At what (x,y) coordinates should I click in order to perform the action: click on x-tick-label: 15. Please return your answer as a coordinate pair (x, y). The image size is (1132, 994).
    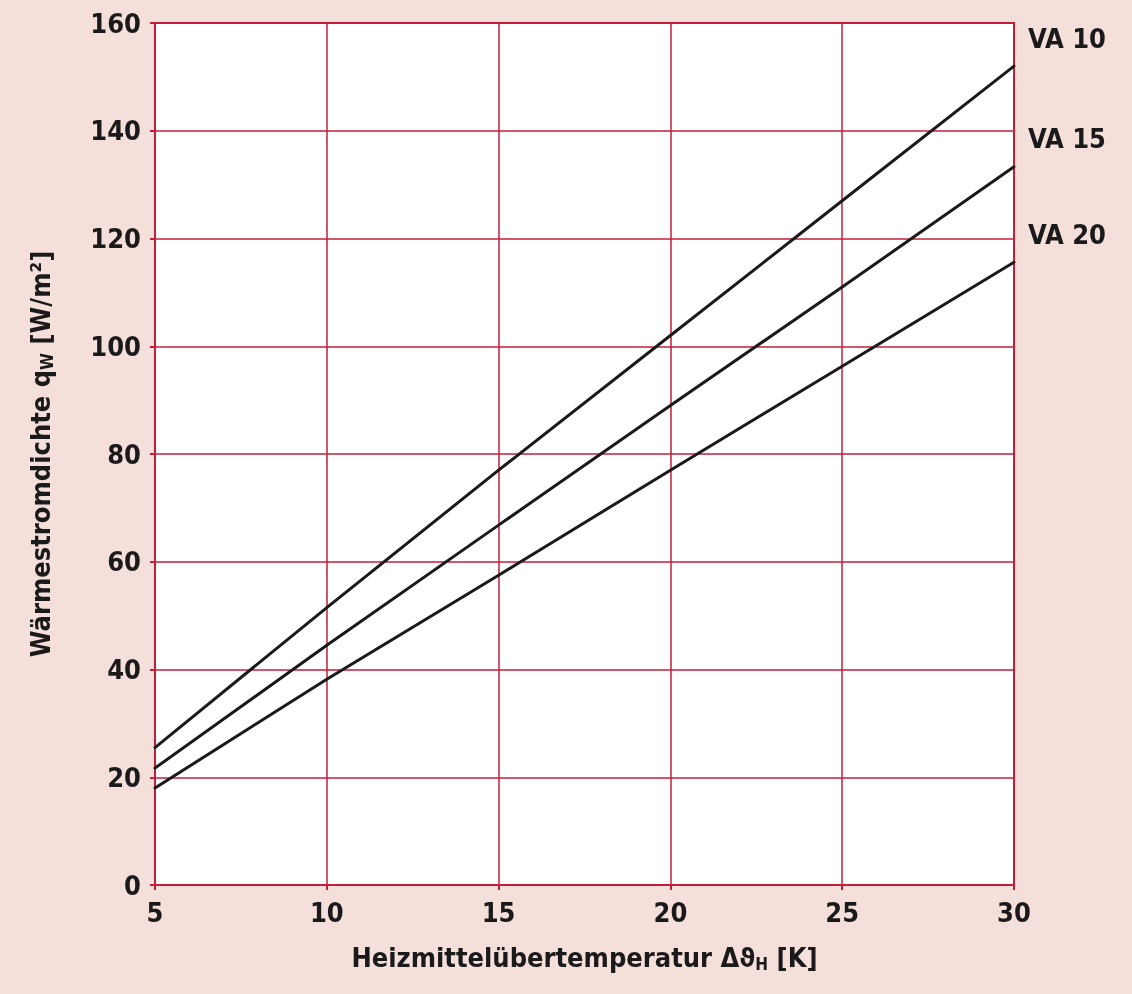
    Looking at the image, I should click on (498, 912).